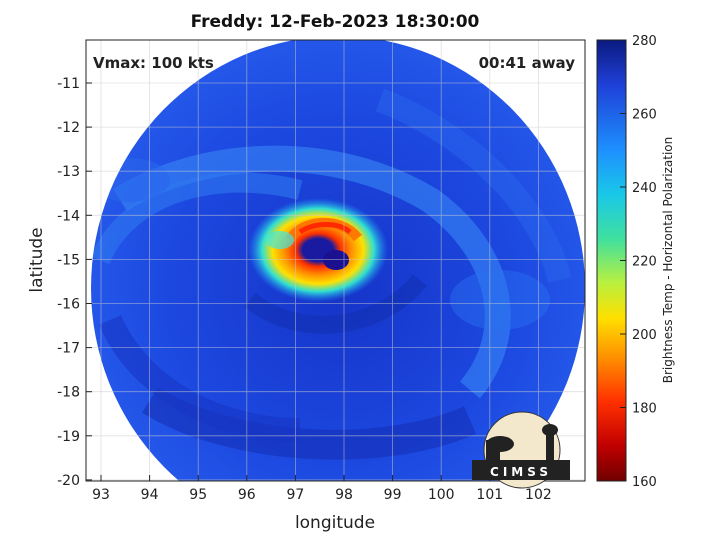 The width and height of the screenshot is (720, 540). I want to click on y-ticks: -11 -12 -13 -14 -15 -16 -17 -18 -19 -20, so click(74, 282).